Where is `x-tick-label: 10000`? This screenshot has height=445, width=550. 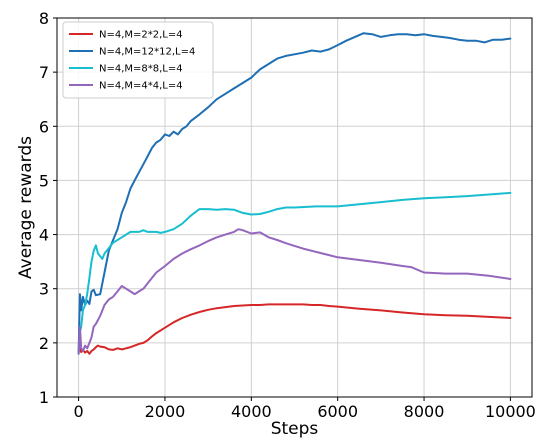 x-tick-label: 10000 is located at coordinates (510, 411).